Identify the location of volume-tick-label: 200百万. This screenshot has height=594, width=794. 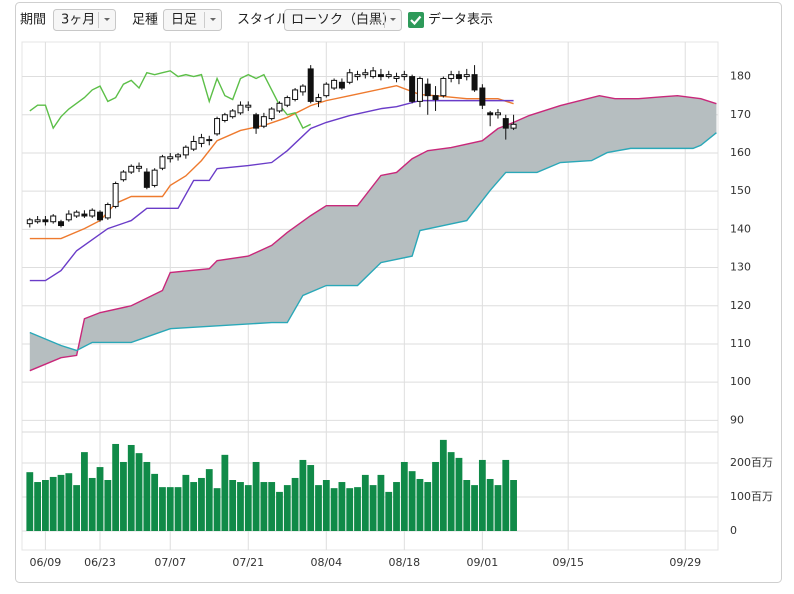
(751, 462).